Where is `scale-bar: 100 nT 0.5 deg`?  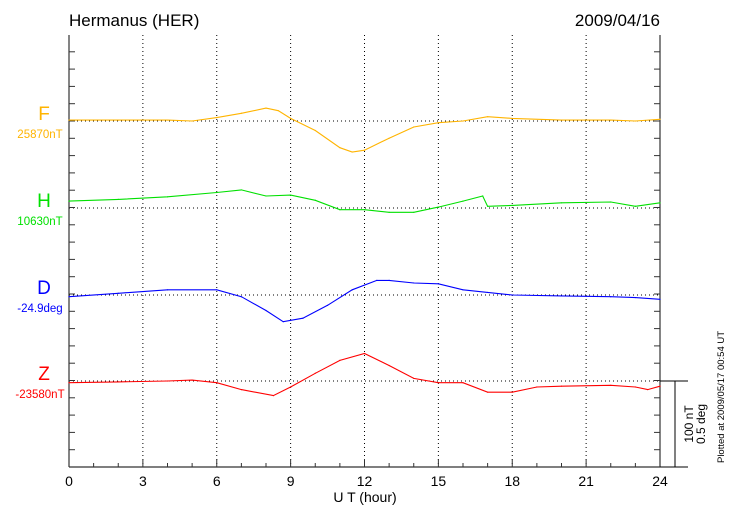 scale-bar: 100 nT 0.5 deg is located at coordinates (684, 424).